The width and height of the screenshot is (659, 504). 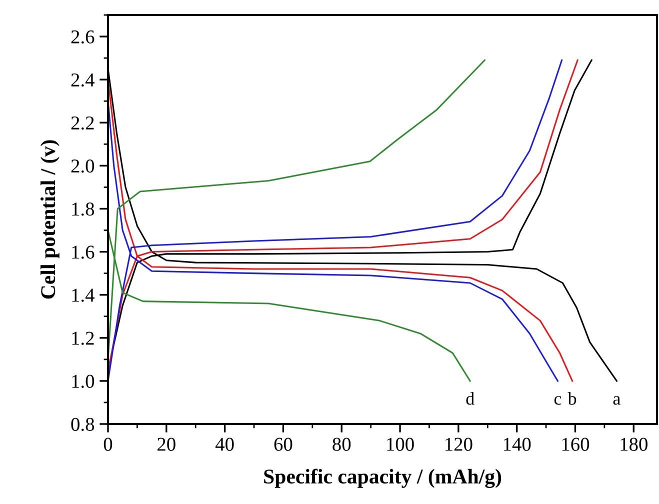 What do you see at coordinates (400, 444) in the screenshot?
I see `x-tick-label: 100` at bounding box center [400, 444].